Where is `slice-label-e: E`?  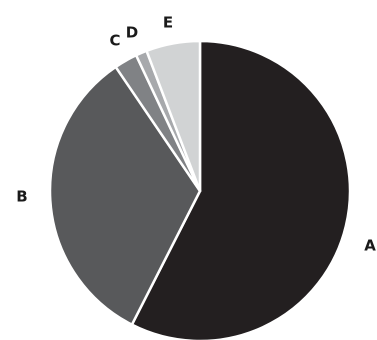
slice-label-e: E is located at coordinates (168, 23).